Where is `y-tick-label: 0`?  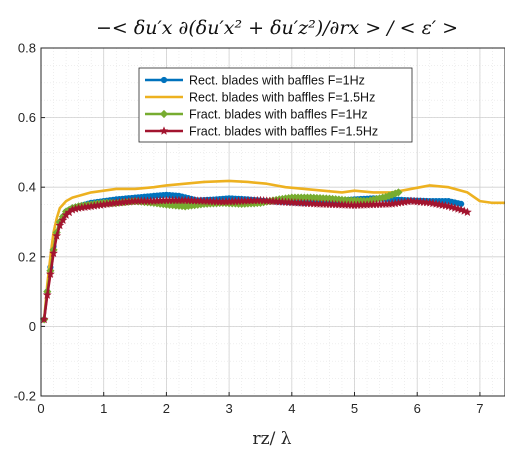 y-tick-label: 0 is located at coordinates (32, 326).